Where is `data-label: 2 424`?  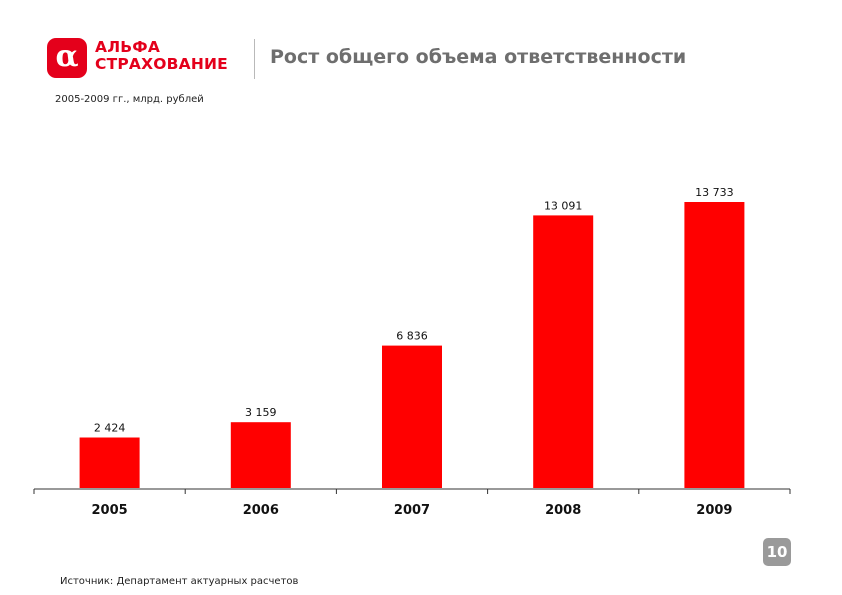 data-label: 2 424 is located at coordinates (110, 428).